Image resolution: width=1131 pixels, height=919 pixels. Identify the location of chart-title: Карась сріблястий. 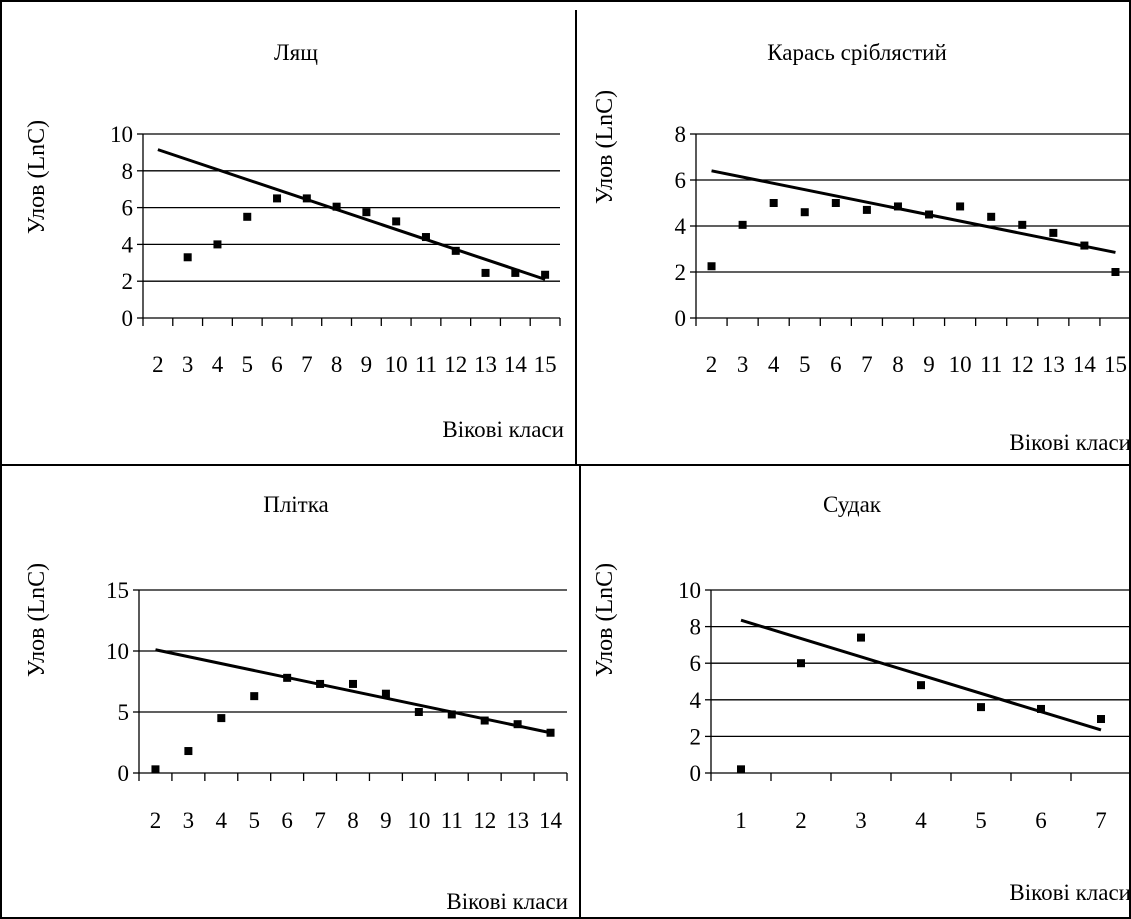
(857, 52).